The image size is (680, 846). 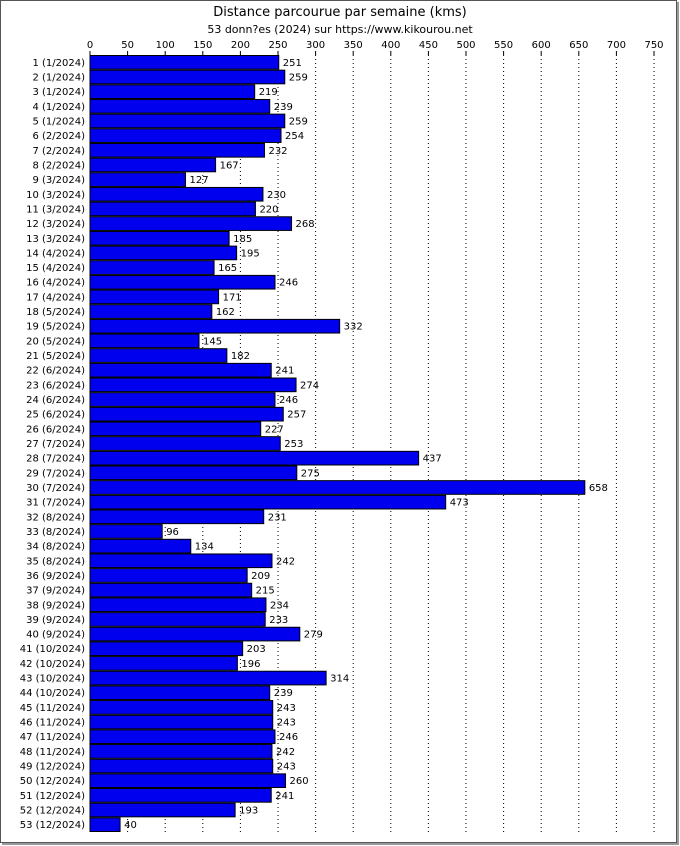 I want to click on x-tick-label: 450, so click(x=428, y=45).